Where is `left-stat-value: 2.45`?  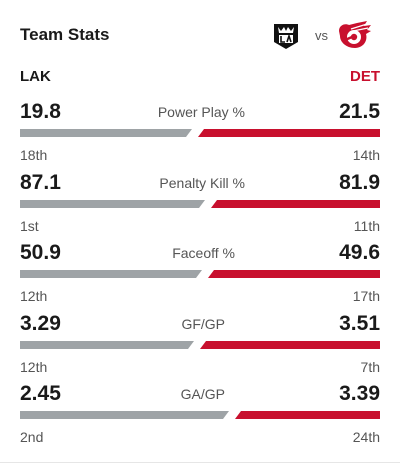 left-stat-value: 2.45 is located at coordinates (40, 393).